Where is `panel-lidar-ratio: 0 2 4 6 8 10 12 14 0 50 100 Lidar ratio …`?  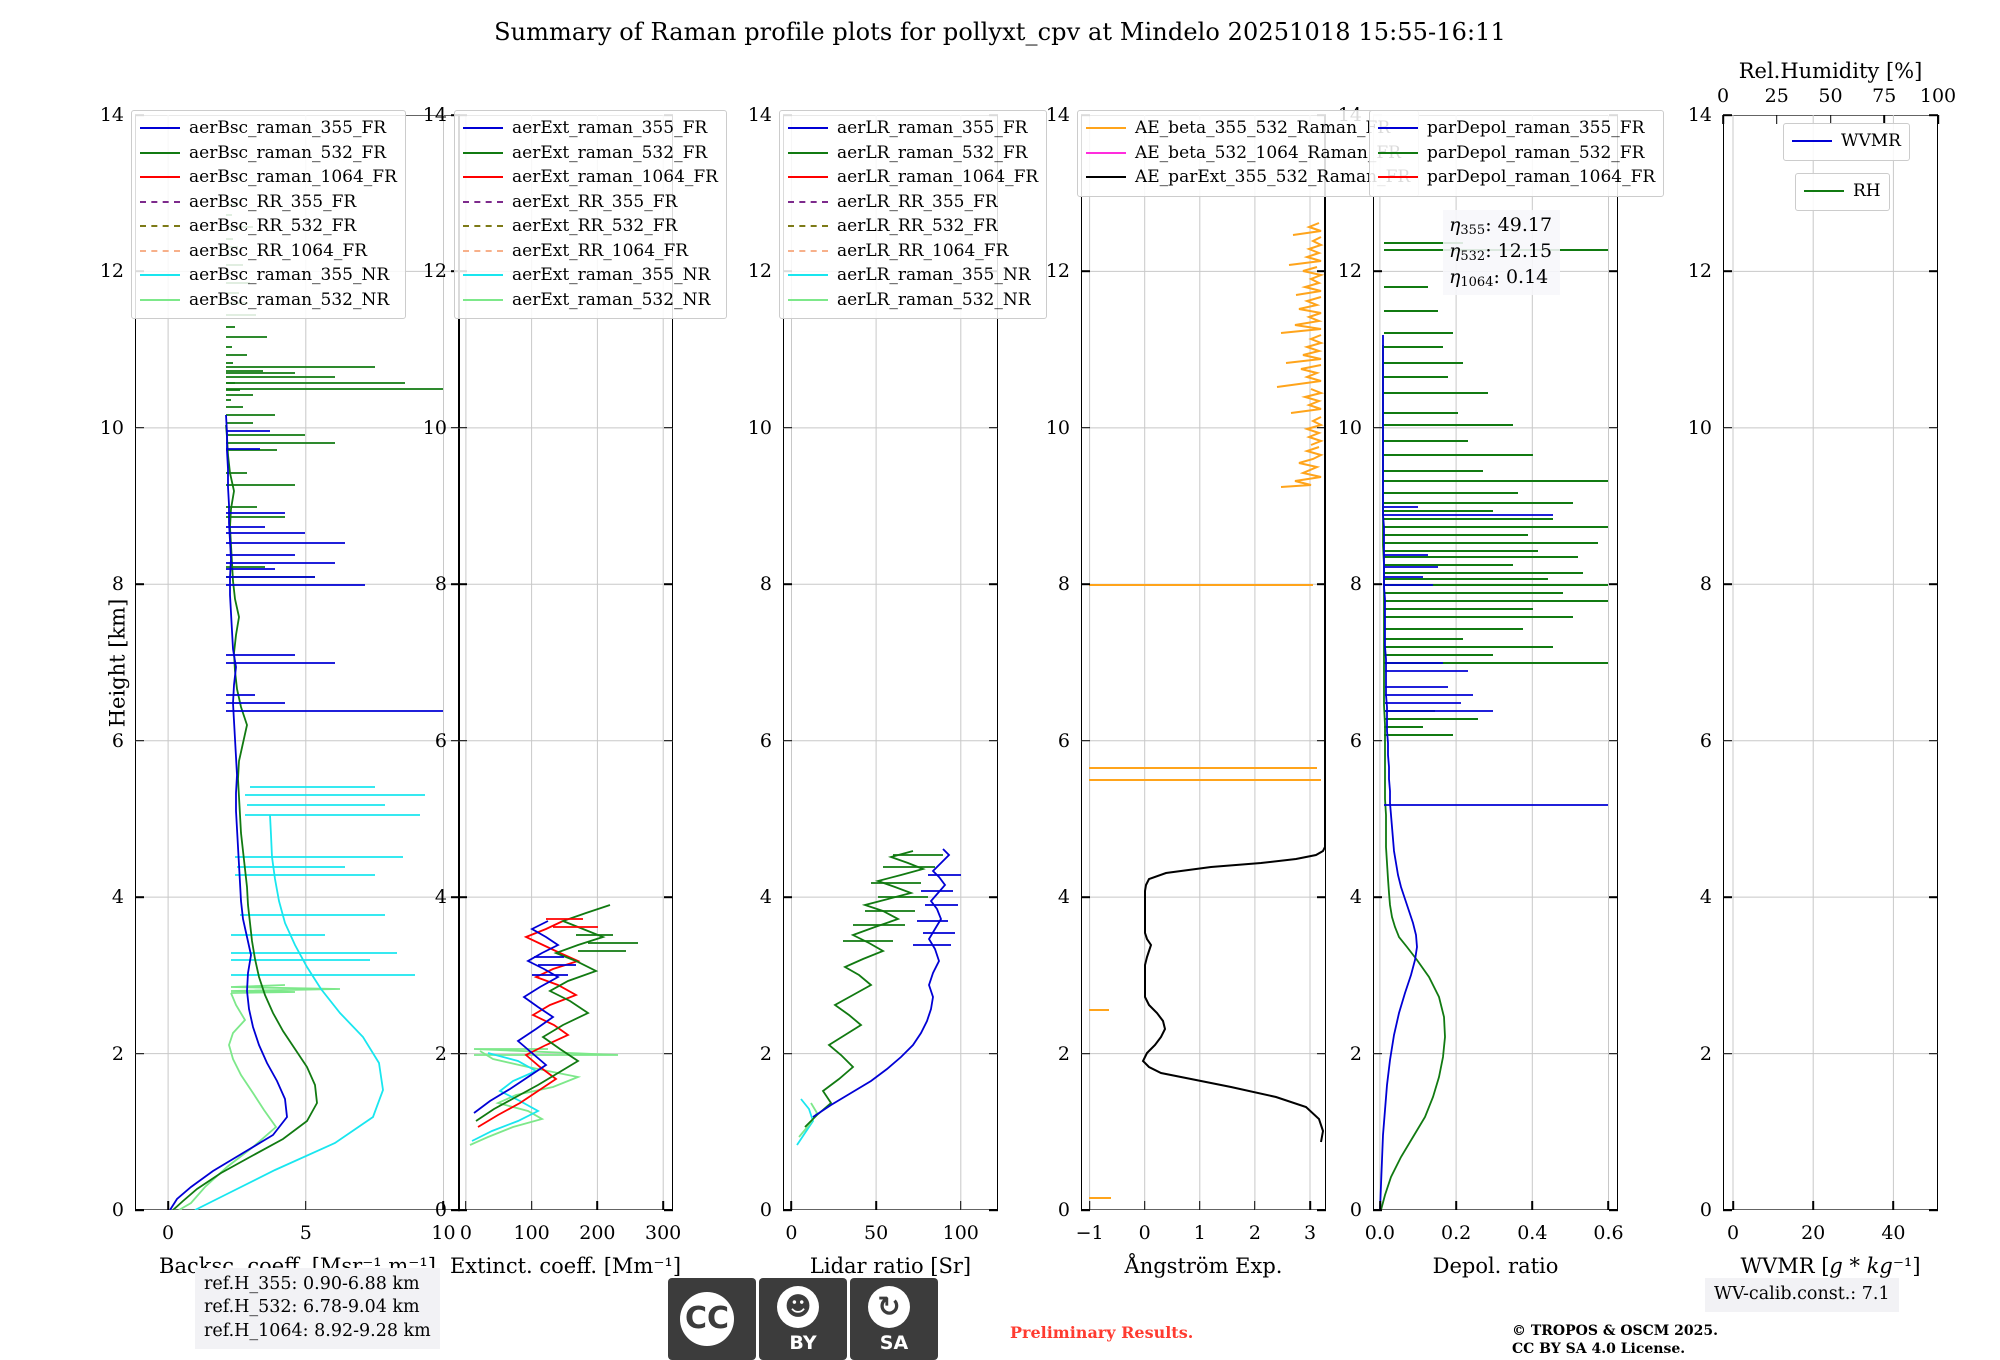 panel-lidar-ratio: 0 2 4 6 8 10 12 14 0 50 100 Lidar ratio … is located at coordinates (898, 691).